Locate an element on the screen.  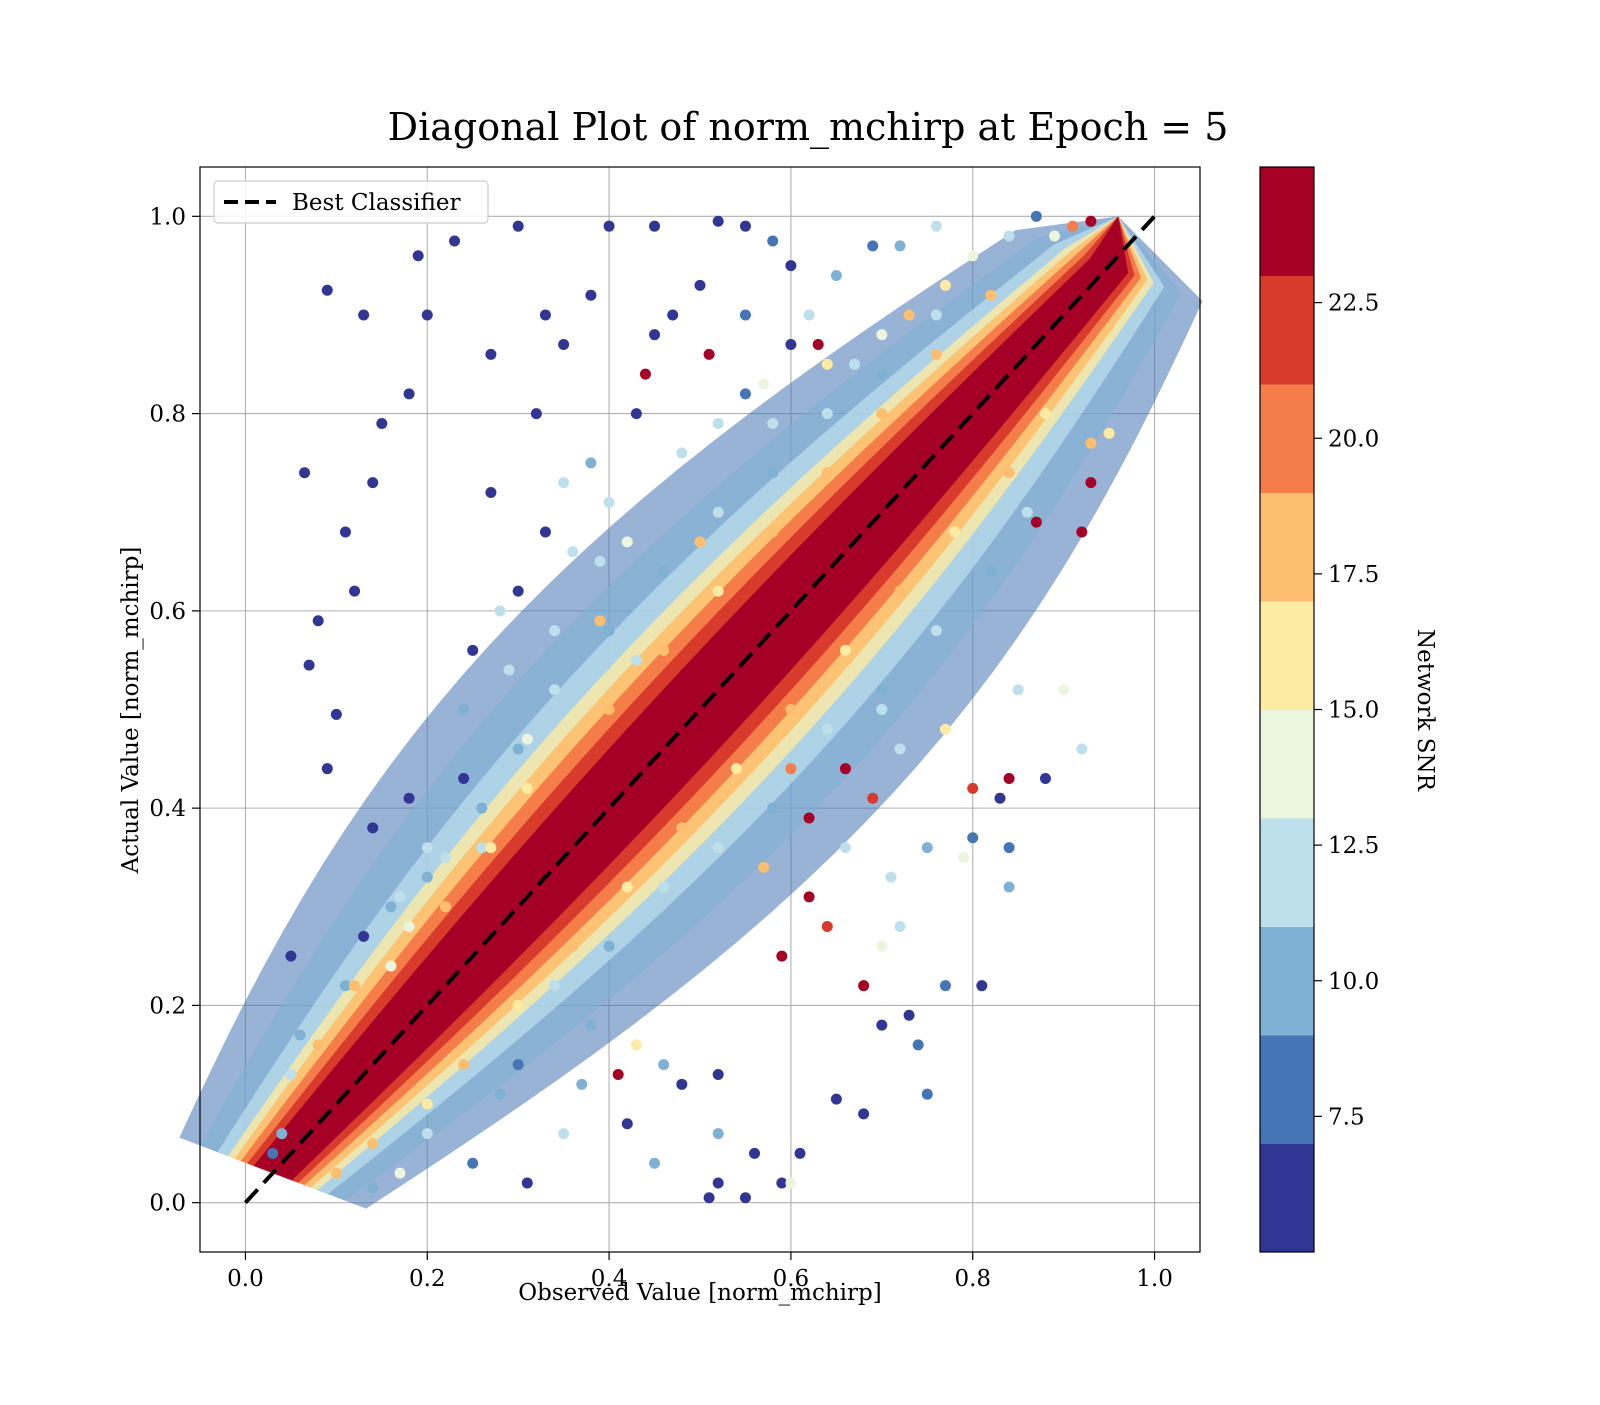
colorbar: 7.5 10.0 12.5 15.0 17.5 20.0 22.5 Network SNR is located at coordinates (1348, 709).